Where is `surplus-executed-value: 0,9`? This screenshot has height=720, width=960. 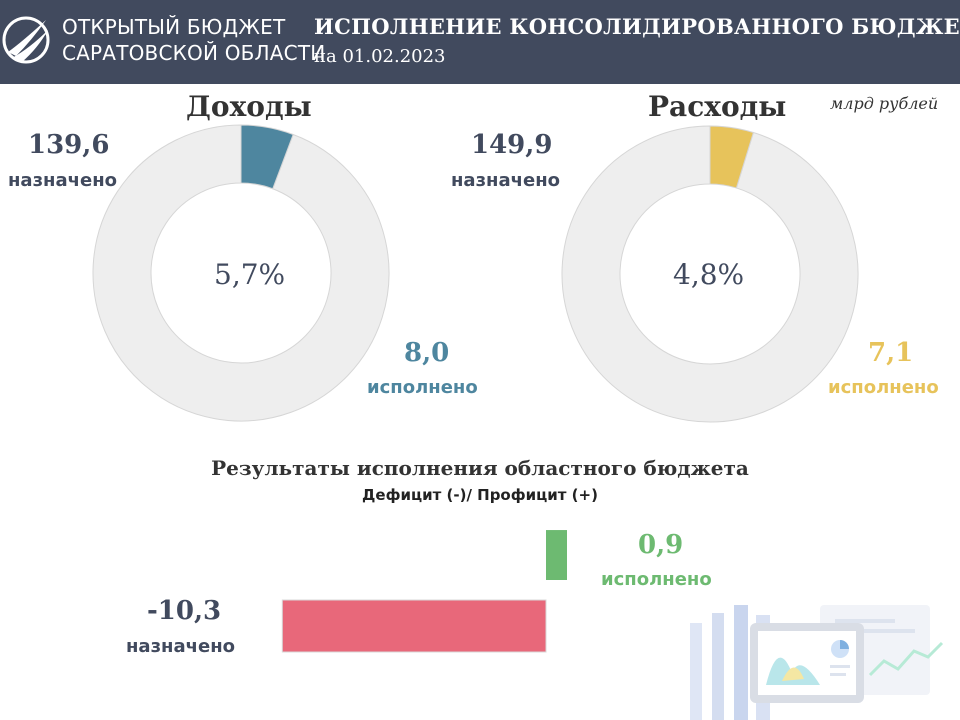 surplus-executed-value: 0,9 is located at coordinates (661, 545).